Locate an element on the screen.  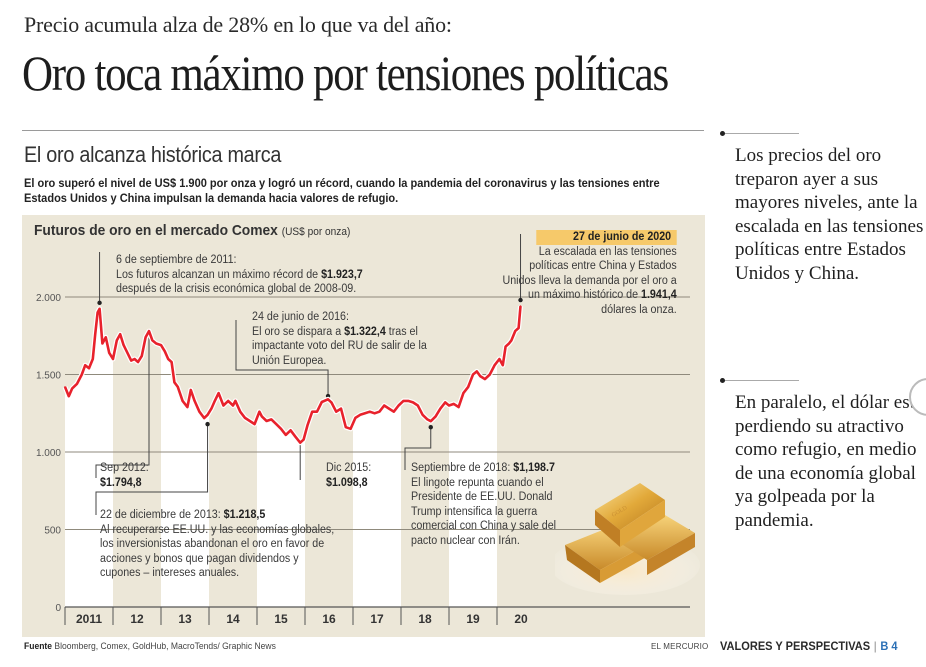
annotation-dec-2015: Dic 2015: $1.098,8 is located at coordinates (348, 475).